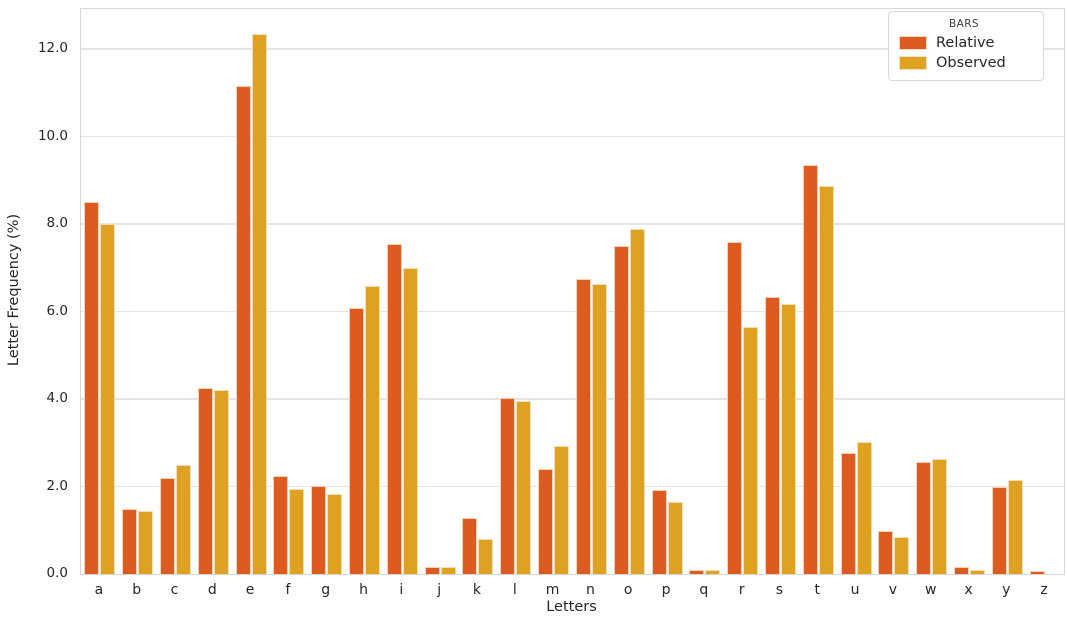 The width and height of the screenshot is (1067, 624). Describe the element at coordinates (697, 571) in the screenshot. I see `bar-relative-q` at that location.